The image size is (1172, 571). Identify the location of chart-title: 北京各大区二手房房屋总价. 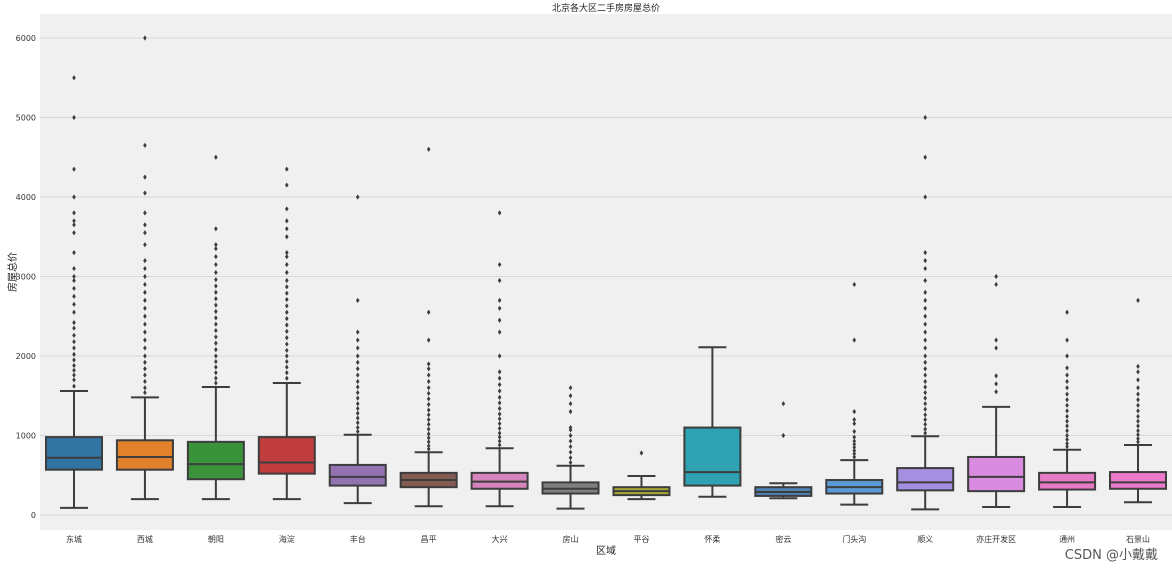
(606, 8).